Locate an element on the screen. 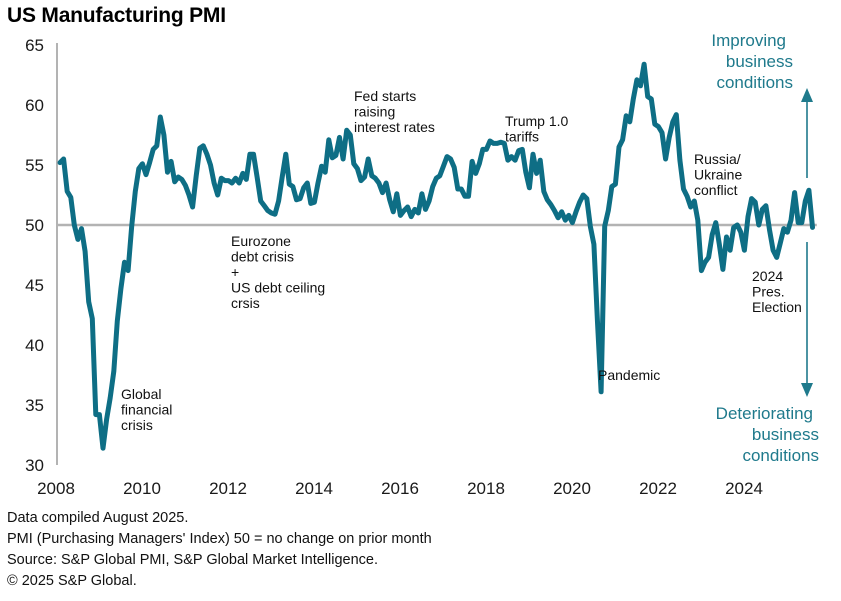  y-tick-label: 65 is located at coordinates (34, 45).